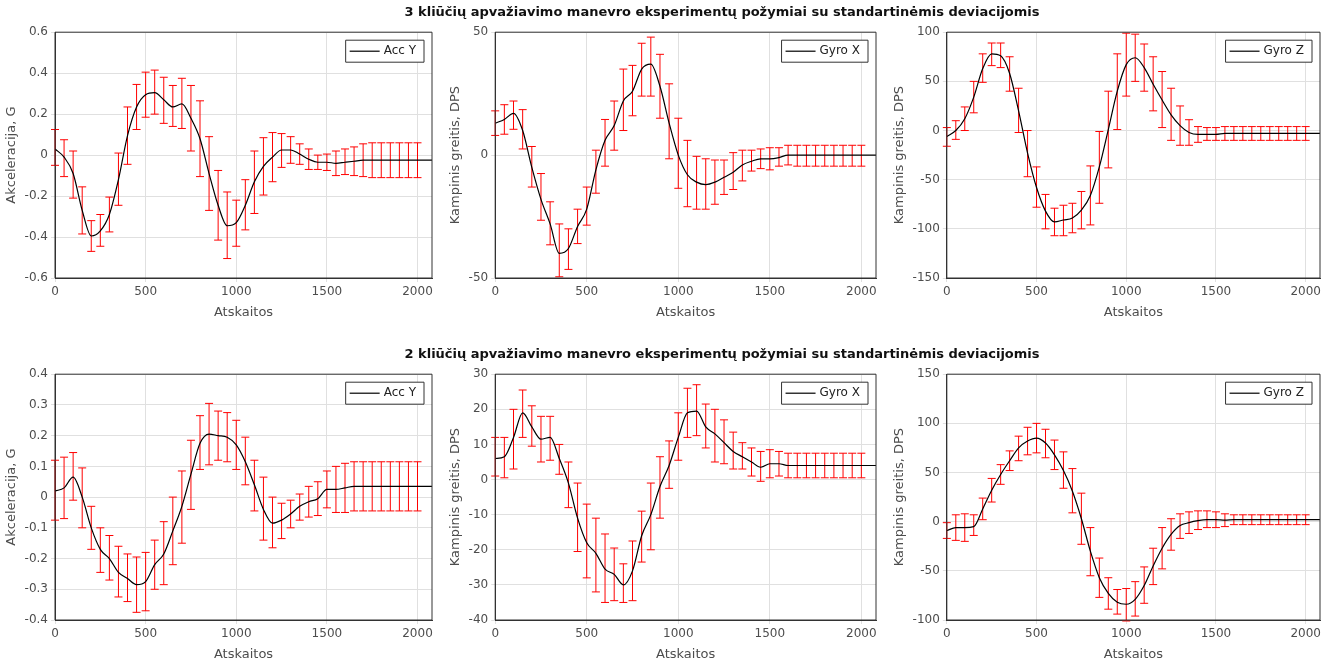 This screenshot has width=1334, height=659. I want to click on y-tick-label: -20, so click(478, 548).